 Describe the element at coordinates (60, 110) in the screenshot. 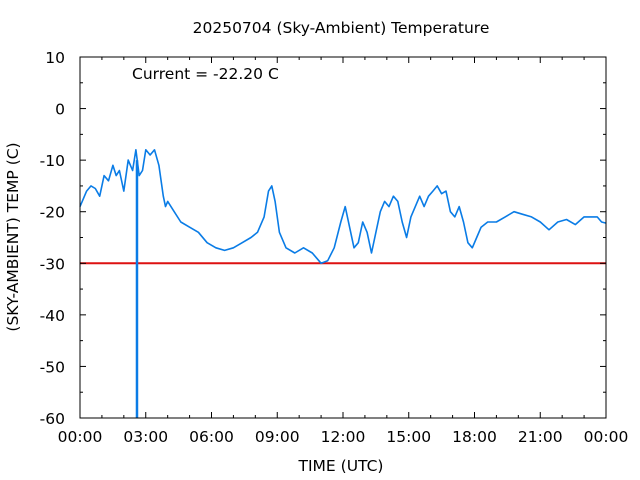

I see `y-tick-label: 0` at that location.